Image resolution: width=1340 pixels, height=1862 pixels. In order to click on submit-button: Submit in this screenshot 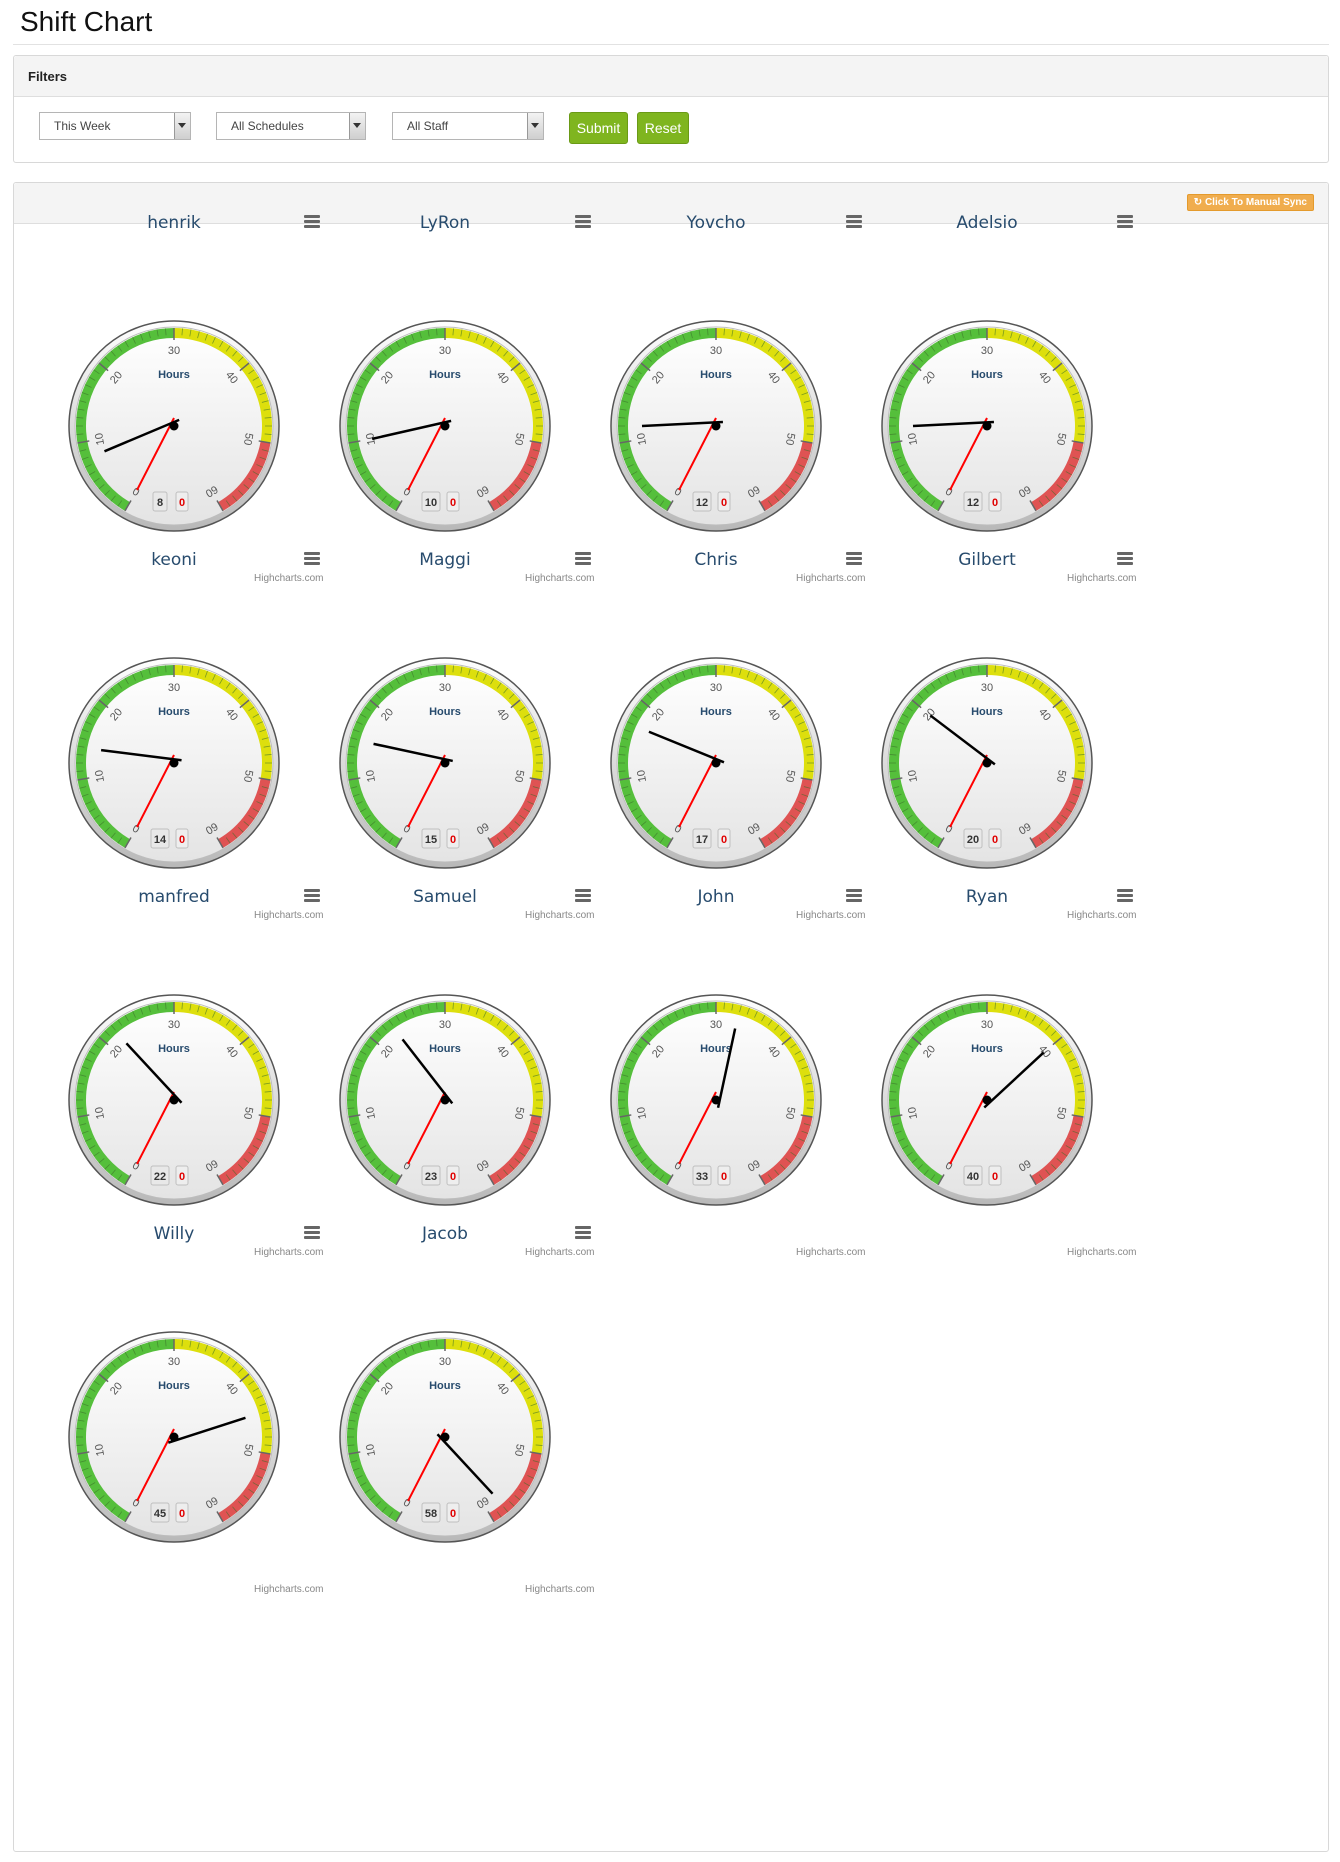, I will do `click(598, 128)`.